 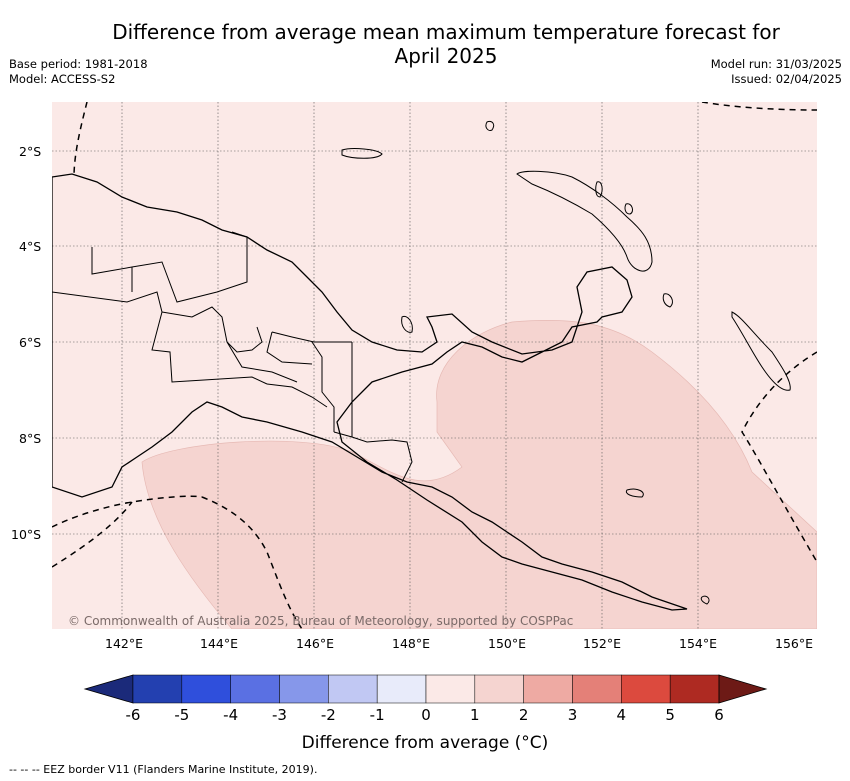 I want to click on model-name: Model: ACCESS-S2, so click(x=62, y=79).